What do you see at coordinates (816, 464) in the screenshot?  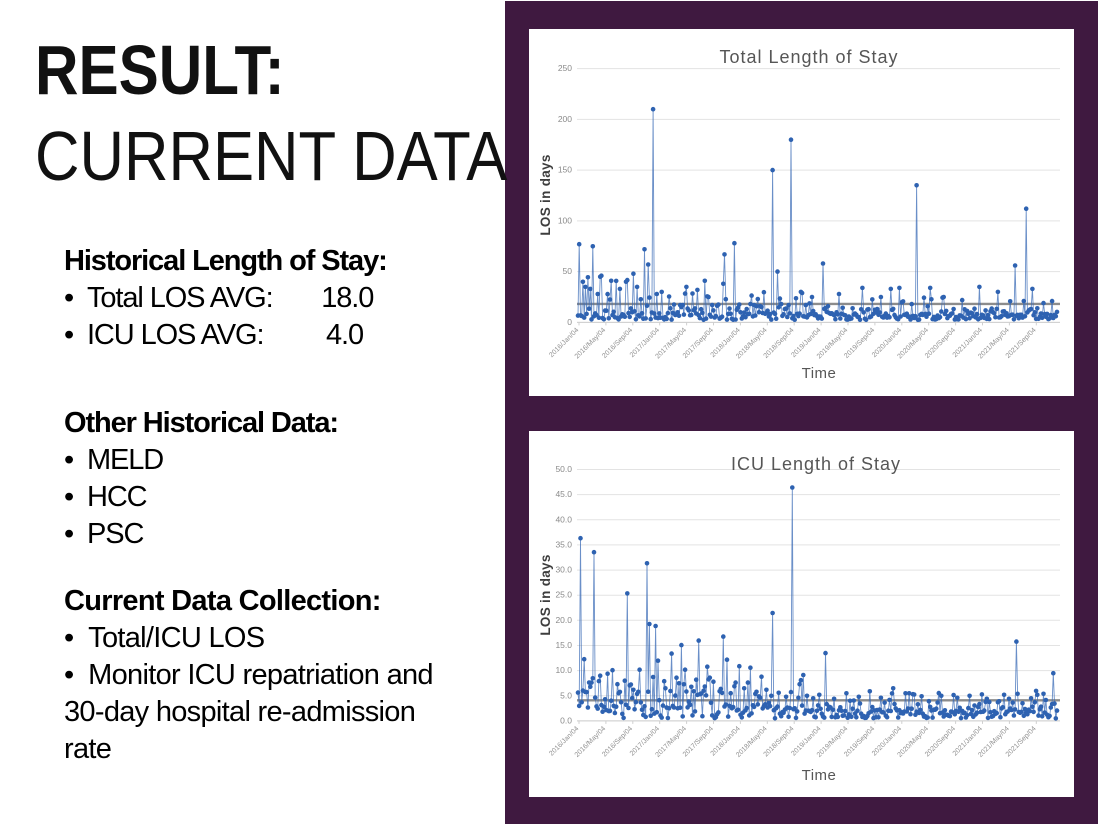 I see `svg-text: ICU Length of Stay` at bounding box center [816, 464].